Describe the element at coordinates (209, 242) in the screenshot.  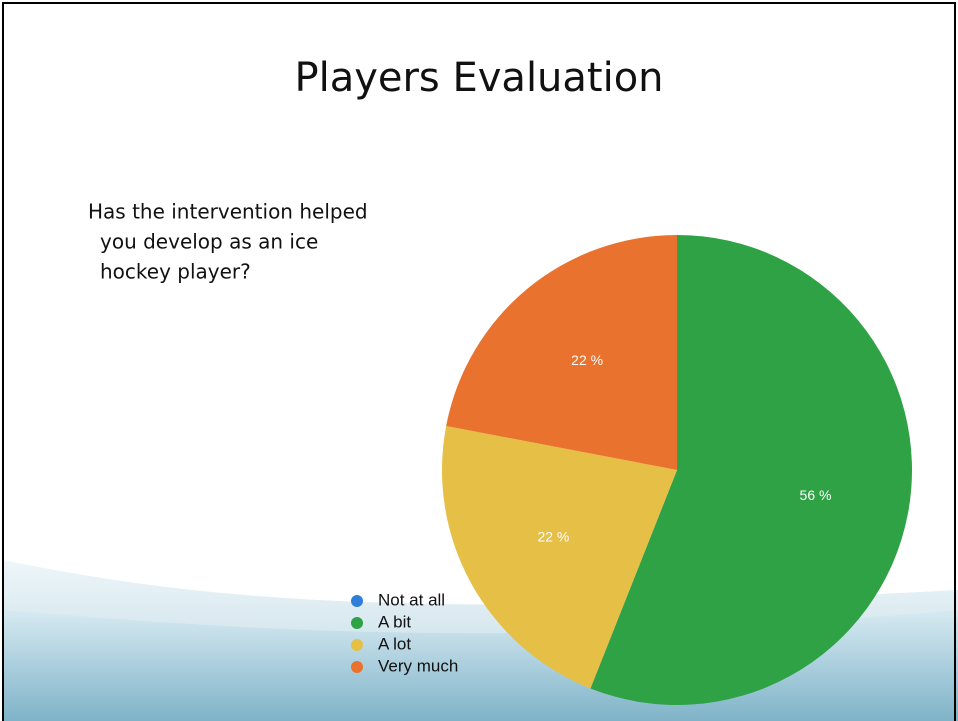
I see `question: you develop as an ice` at that location.